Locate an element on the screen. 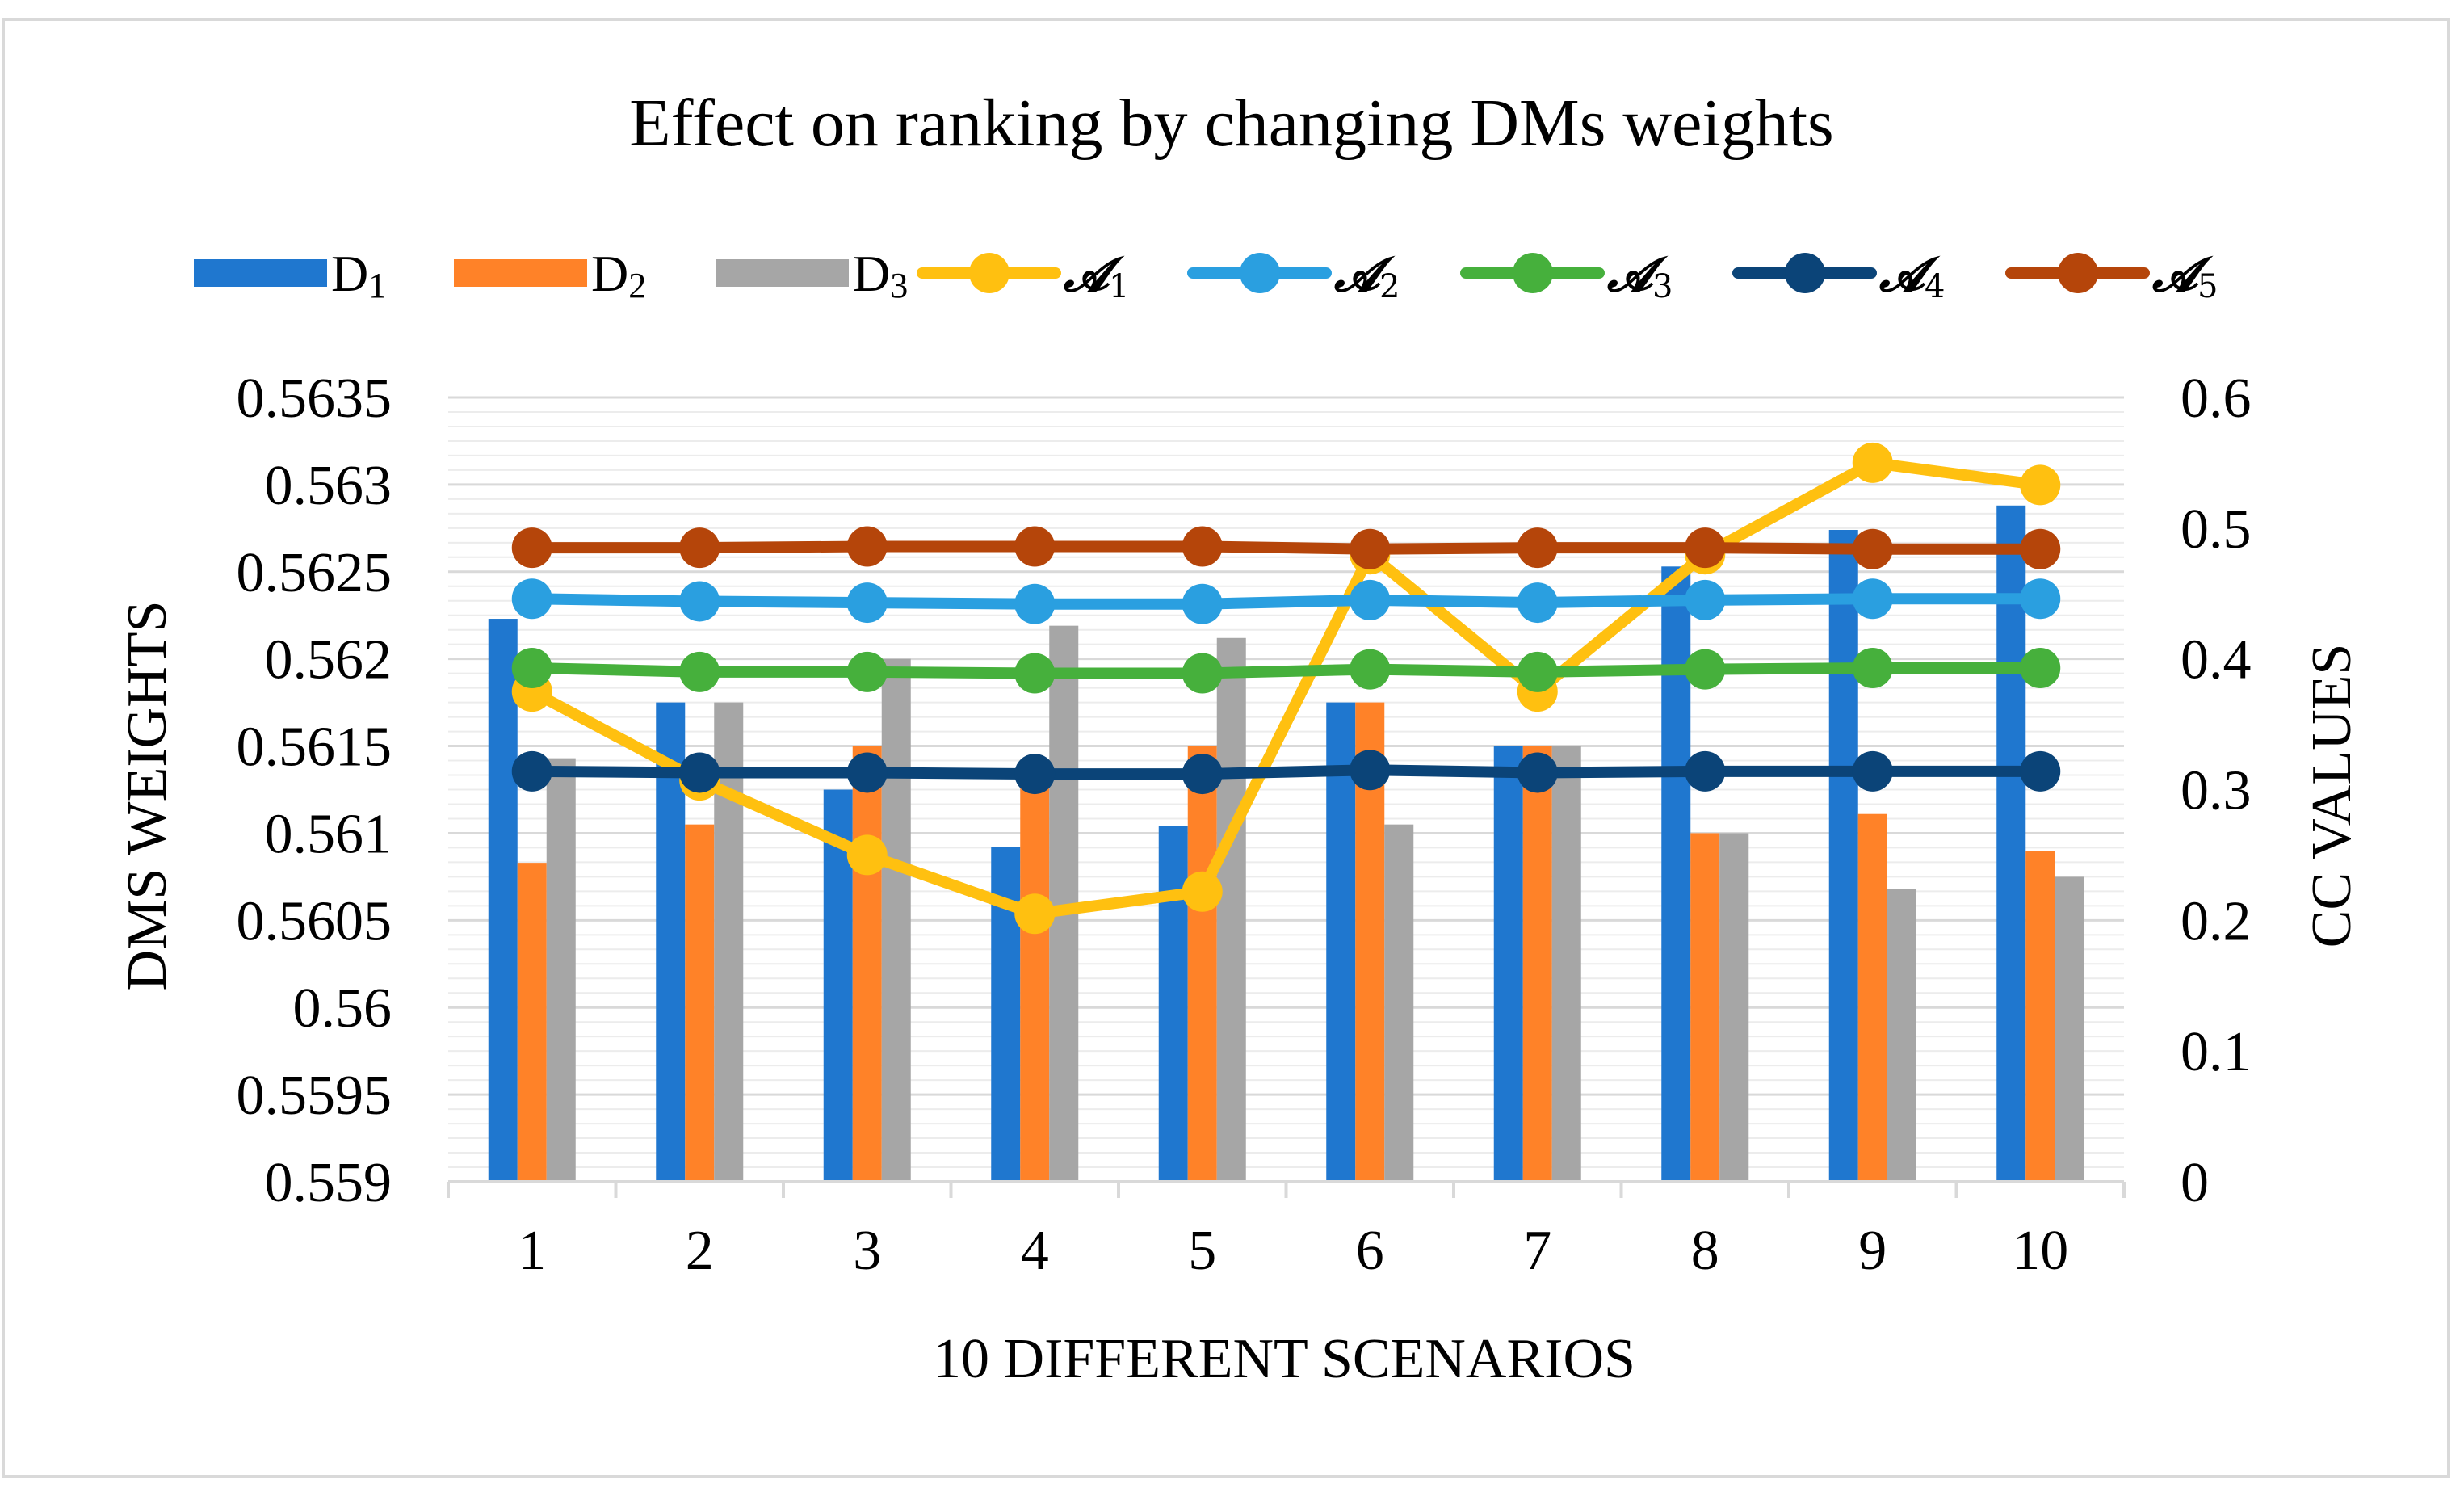 The height and width of the screenshot is (1496, 2464). y-axis-title-left: DMS WEIGHTS is located at coordinates (147, 796).